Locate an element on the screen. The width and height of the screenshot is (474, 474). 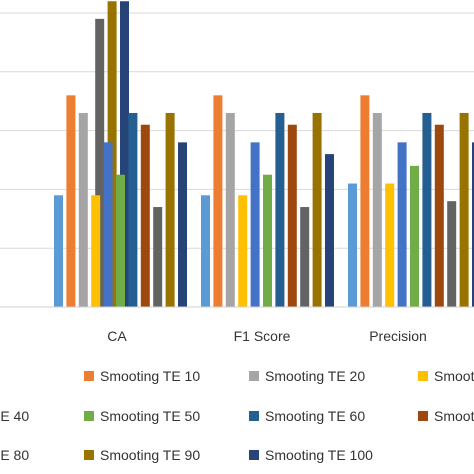
bar-precision-te70 is located at coordinates (439, 215).